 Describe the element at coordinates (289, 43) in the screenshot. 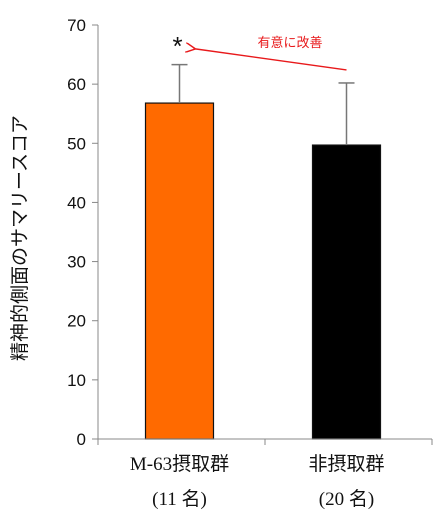

I see `improvement-label: 有意に改善` at that location.